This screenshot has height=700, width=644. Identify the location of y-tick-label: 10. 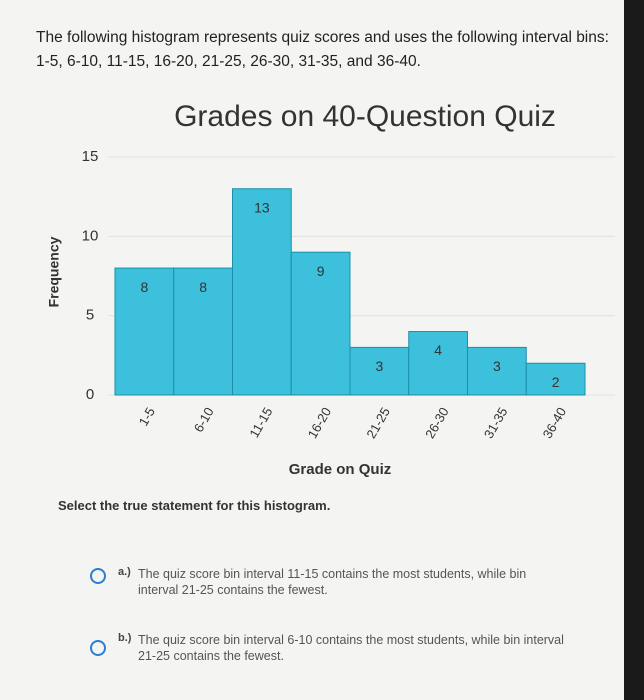
(90, 235).